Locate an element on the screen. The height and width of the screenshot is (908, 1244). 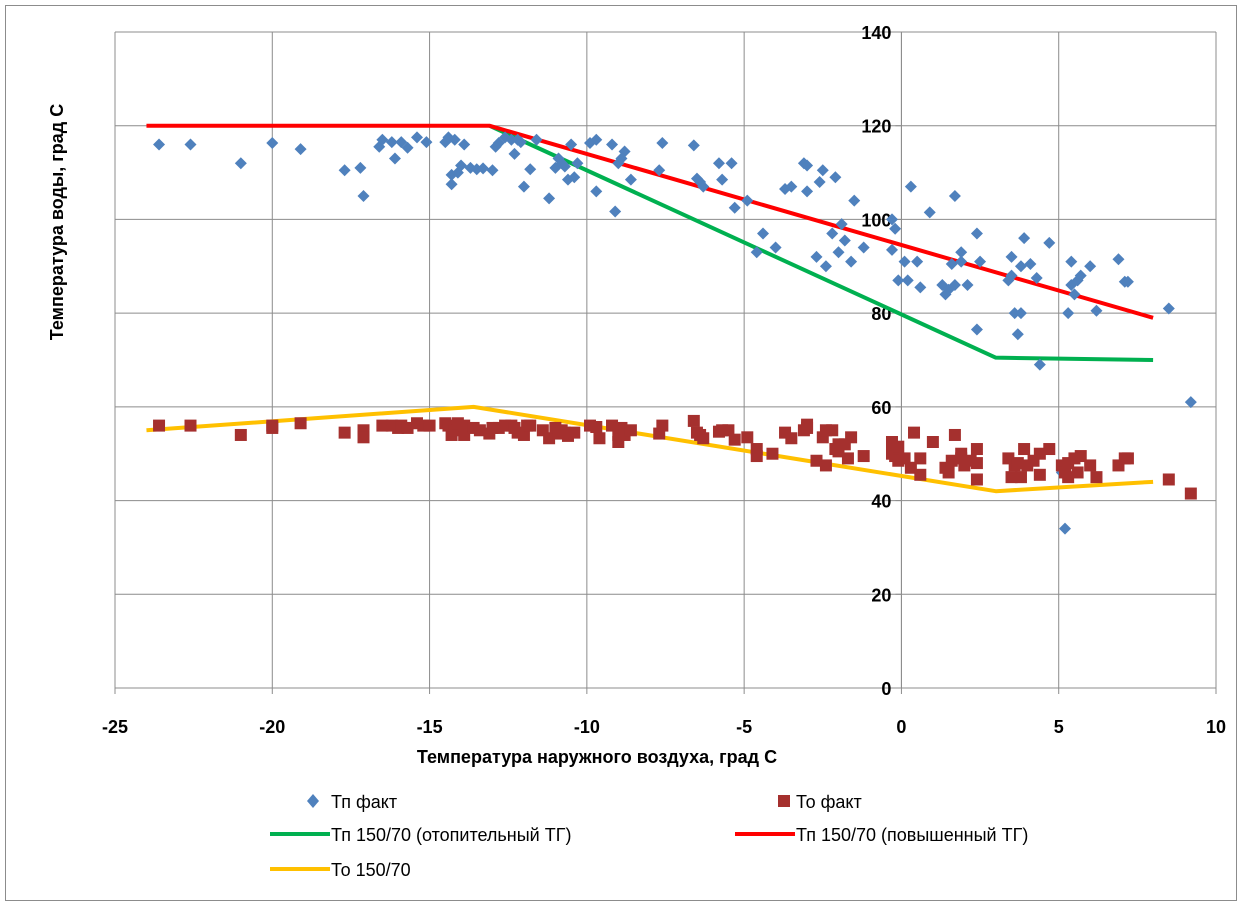
x-tick-label: -25 is located at coordinates (115, 727).